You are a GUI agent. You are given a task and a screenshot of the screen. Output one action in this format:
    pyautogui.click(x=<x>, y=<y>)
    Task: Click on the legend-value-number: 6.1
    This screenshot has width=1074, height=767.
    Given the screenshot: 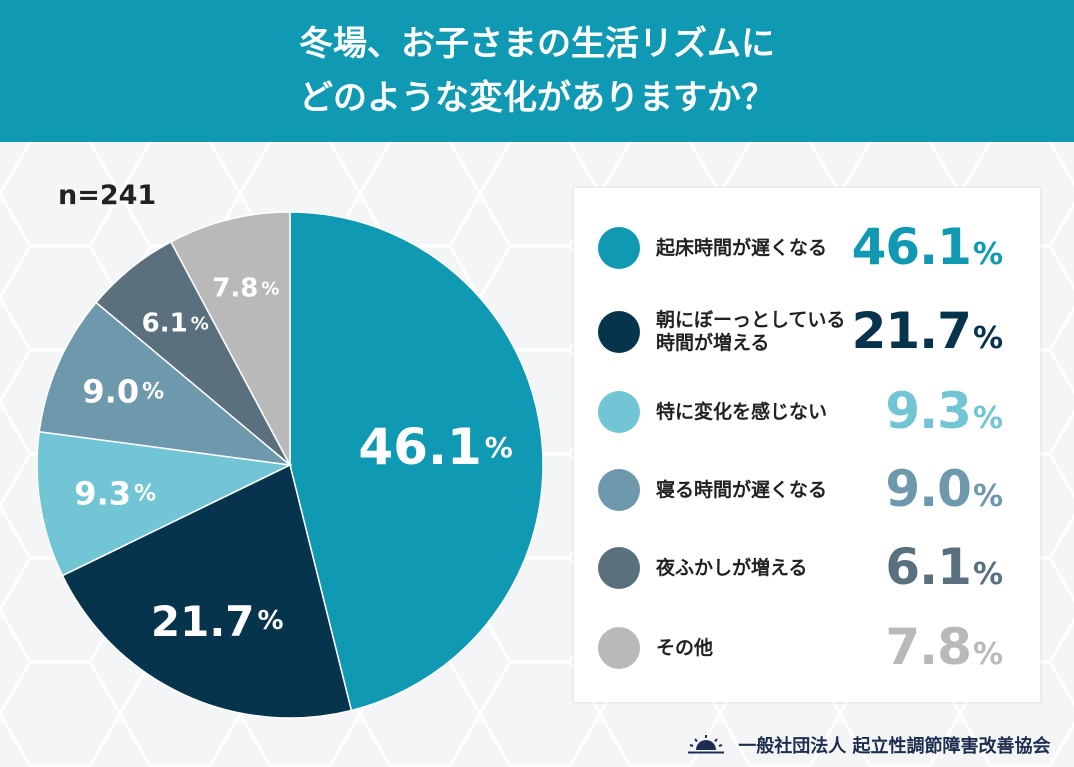 What is the action you would take?
    pyautogui.click(x=928, y=567)
    